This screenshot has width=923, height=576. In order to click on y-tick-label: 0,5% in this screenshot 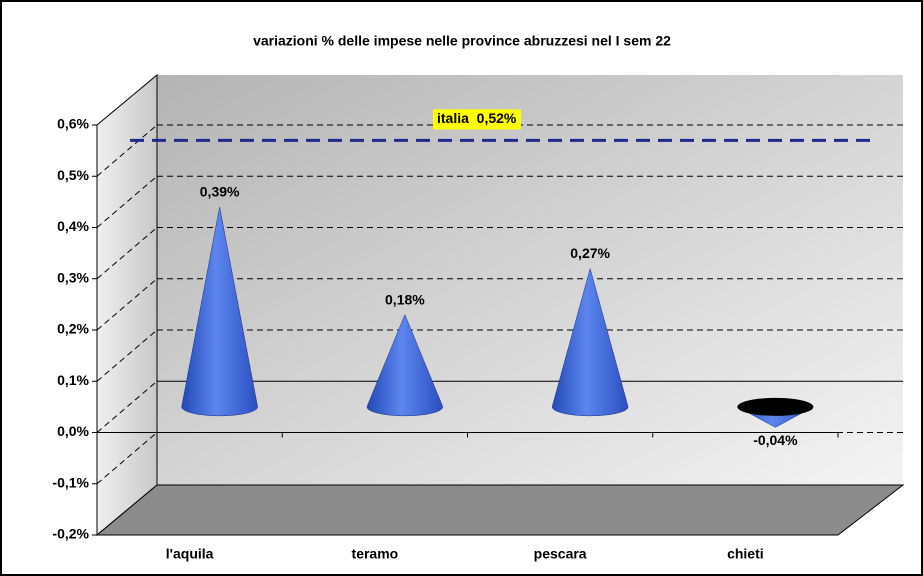, I will do `click(73, 175)`.